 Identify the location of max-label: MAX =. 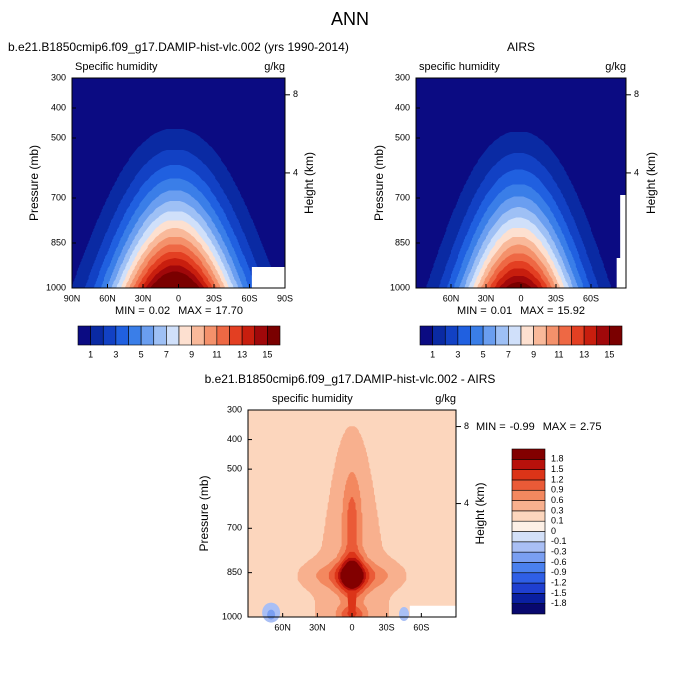
(559, 427).